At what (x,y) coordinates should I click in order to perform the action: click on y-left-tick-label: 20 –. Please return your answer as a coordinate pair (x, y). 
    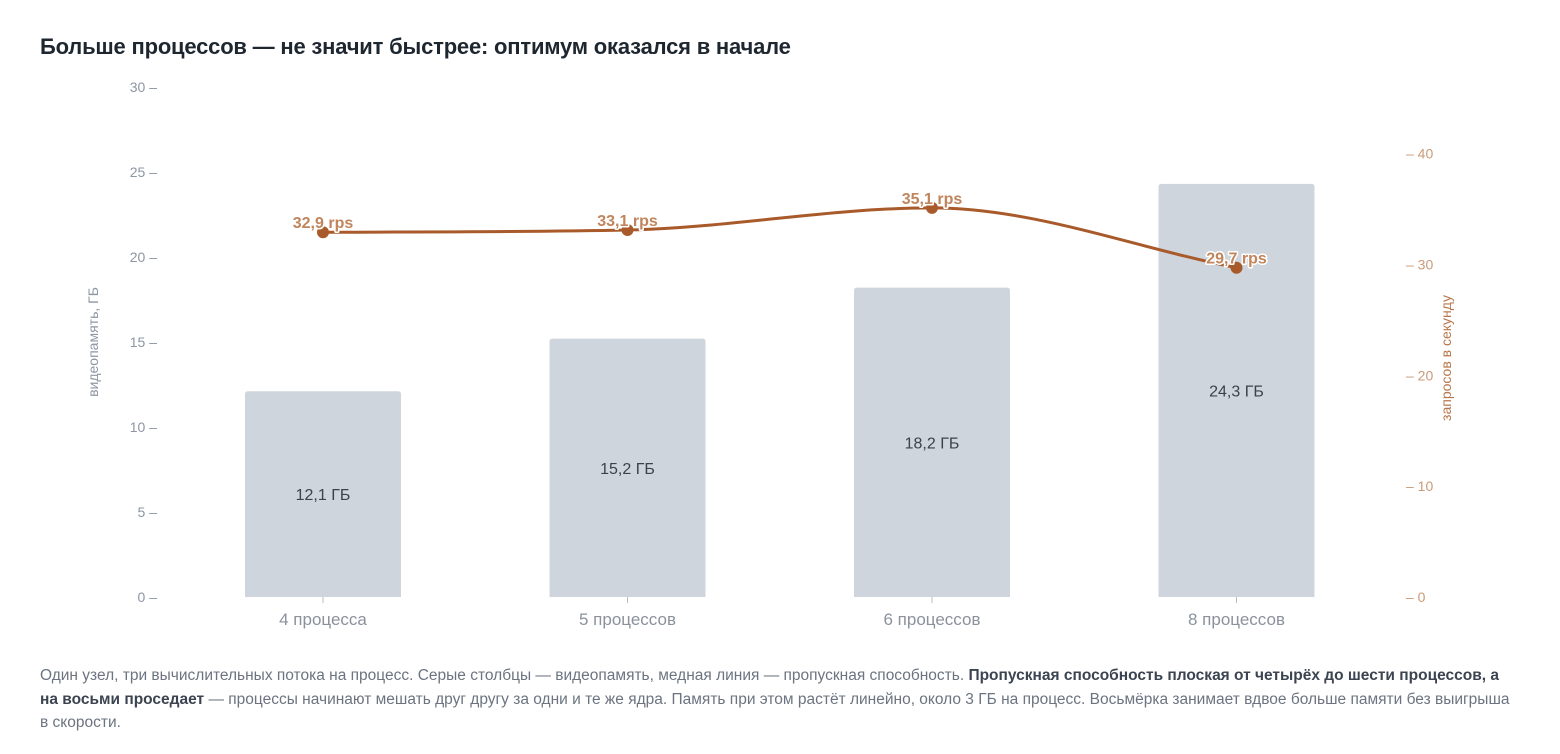
    Looking at the image, I should click on (143, 257).